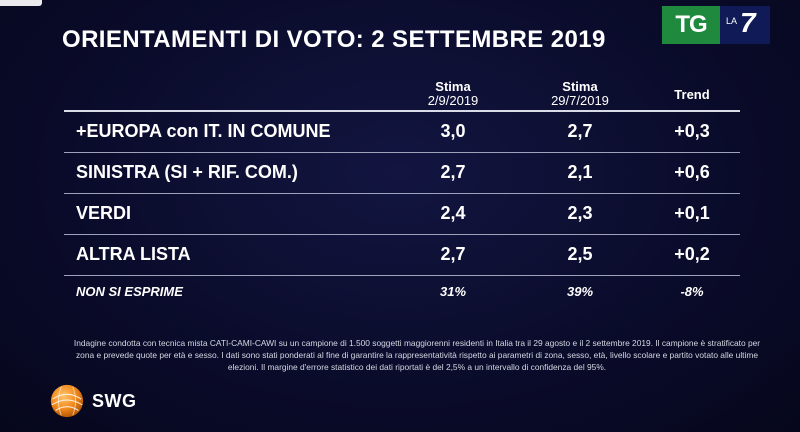  Describe the element at coordinates (580, 172) in the screenshot. I see `value-previous: 2,1` at that location.